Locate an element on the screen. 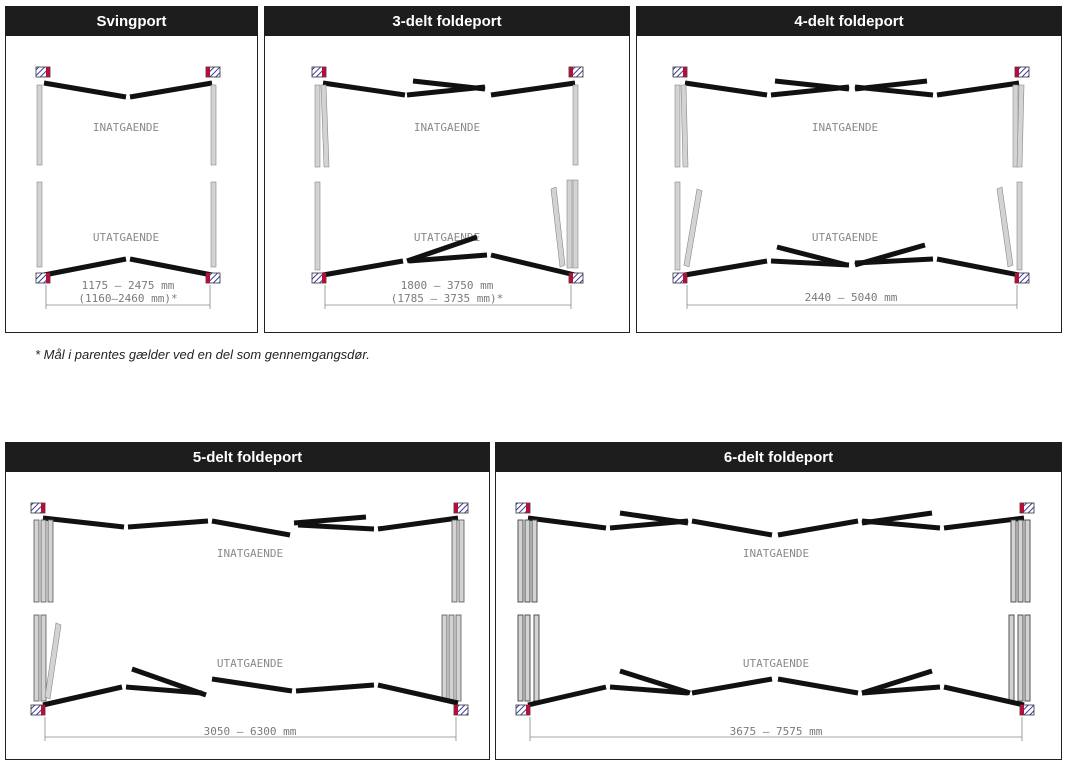  leaf-closed-outward-right is located at coordinates (171, 267).